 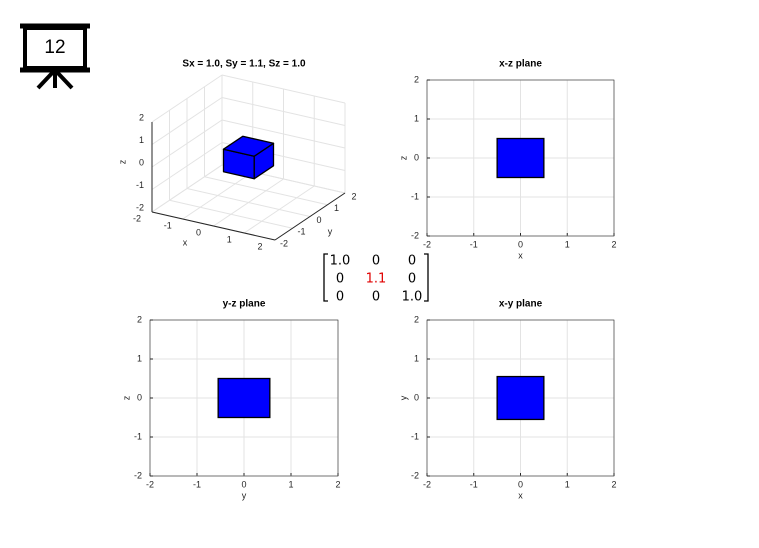 I want to click on x-axis-label: y, so click(x=244, y=495).